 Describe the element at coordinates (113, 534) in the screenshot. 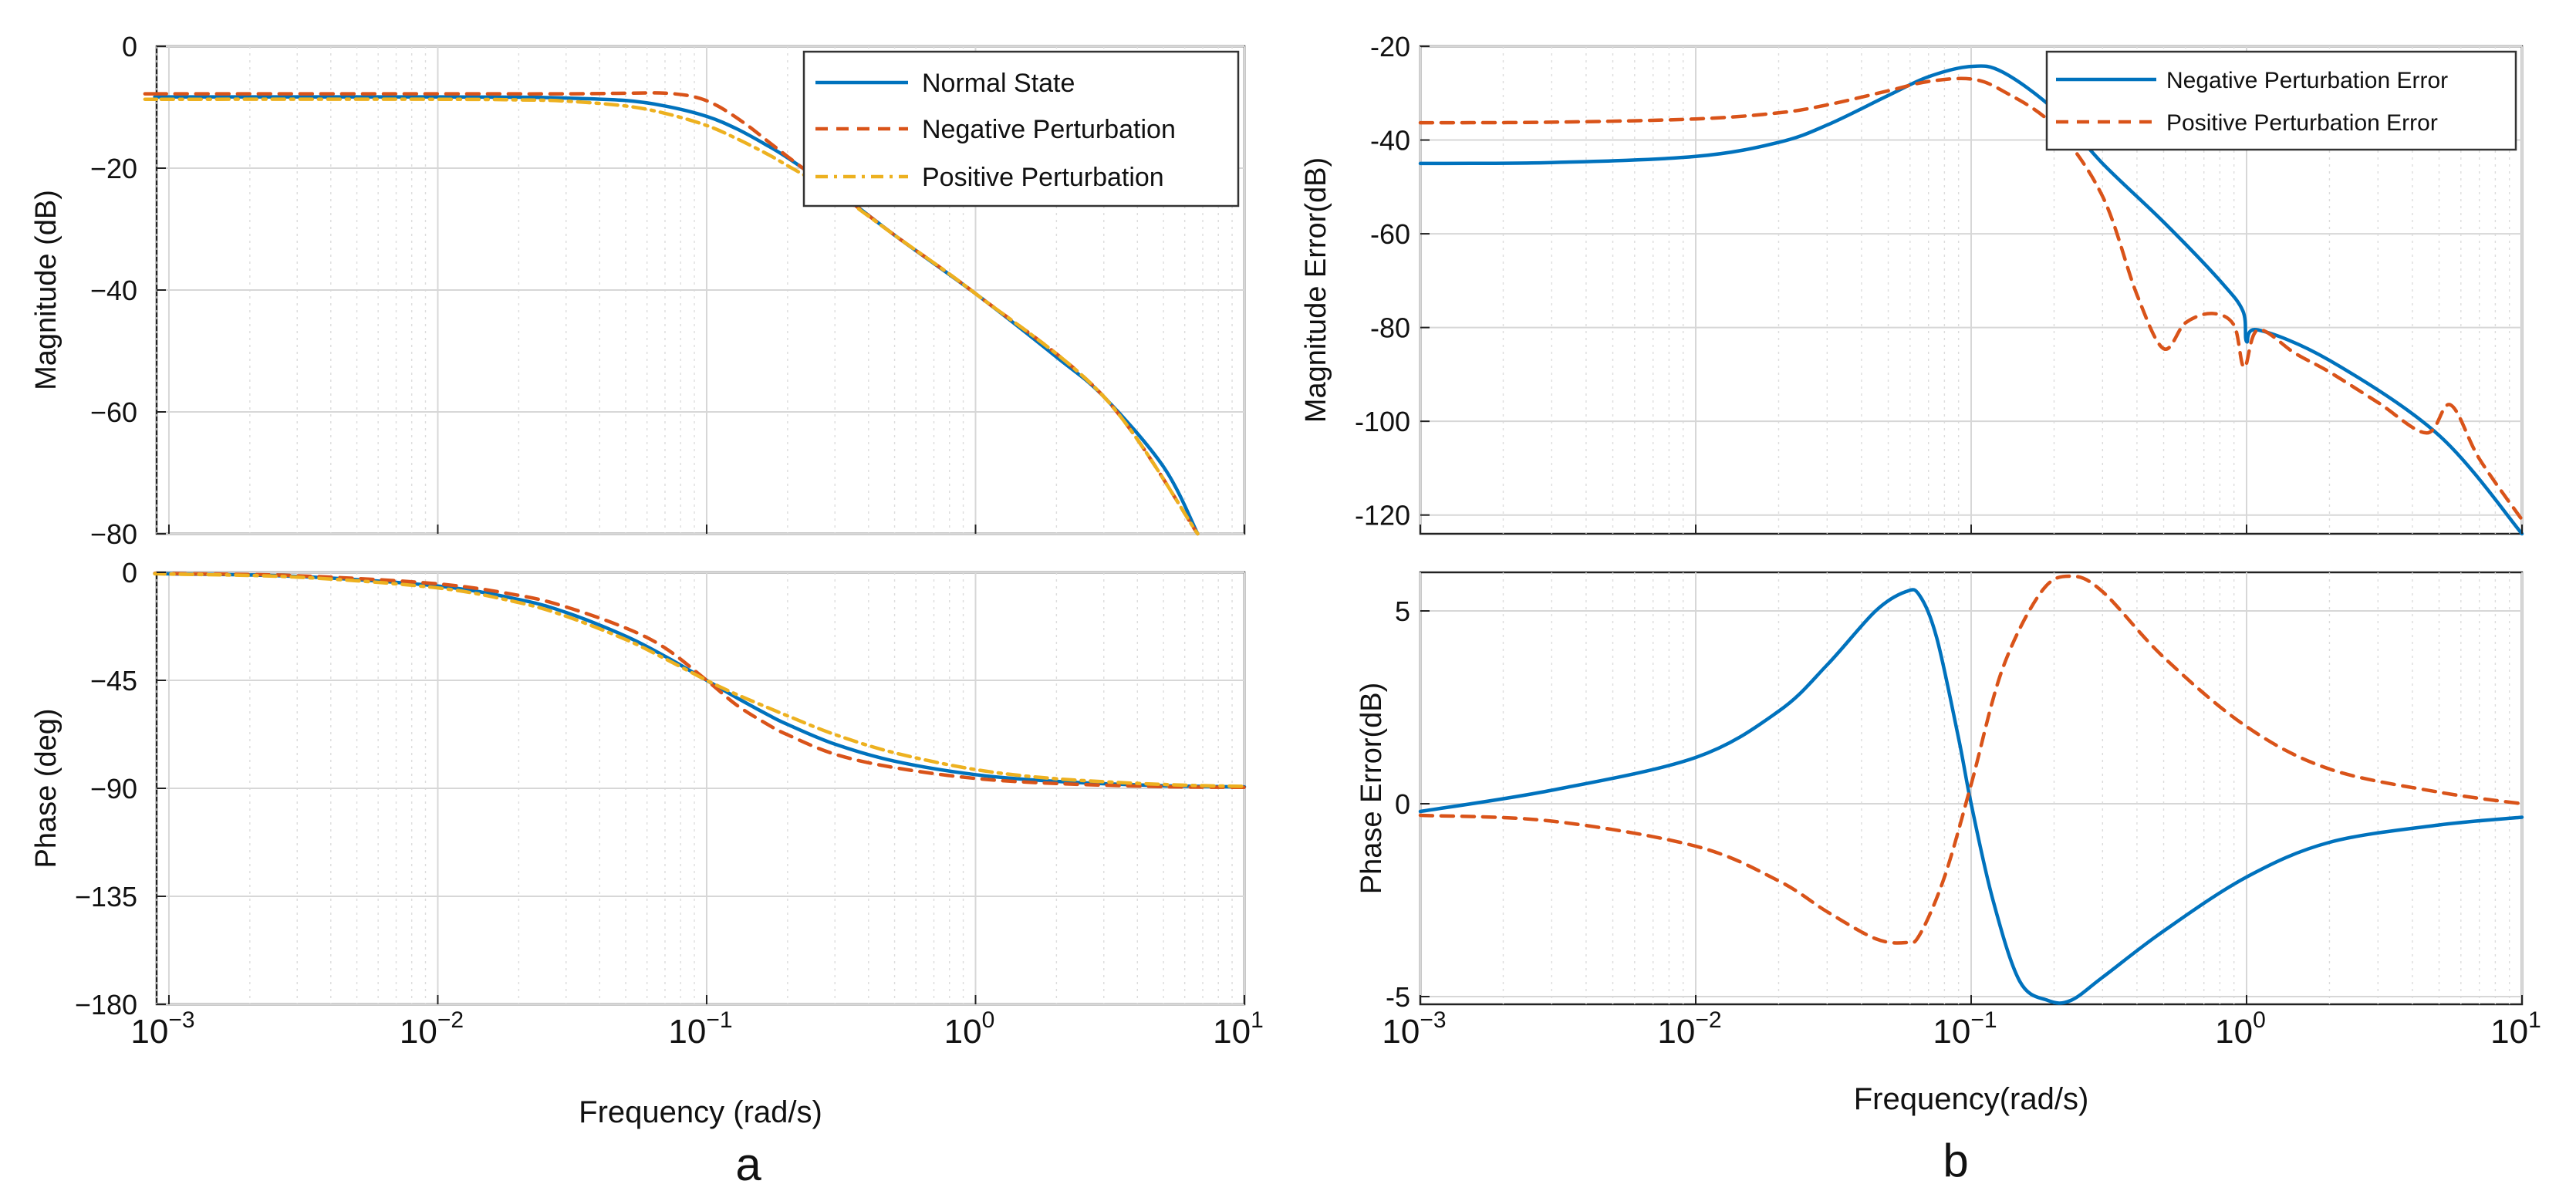

I see `y-tick-label: −80` at that location.